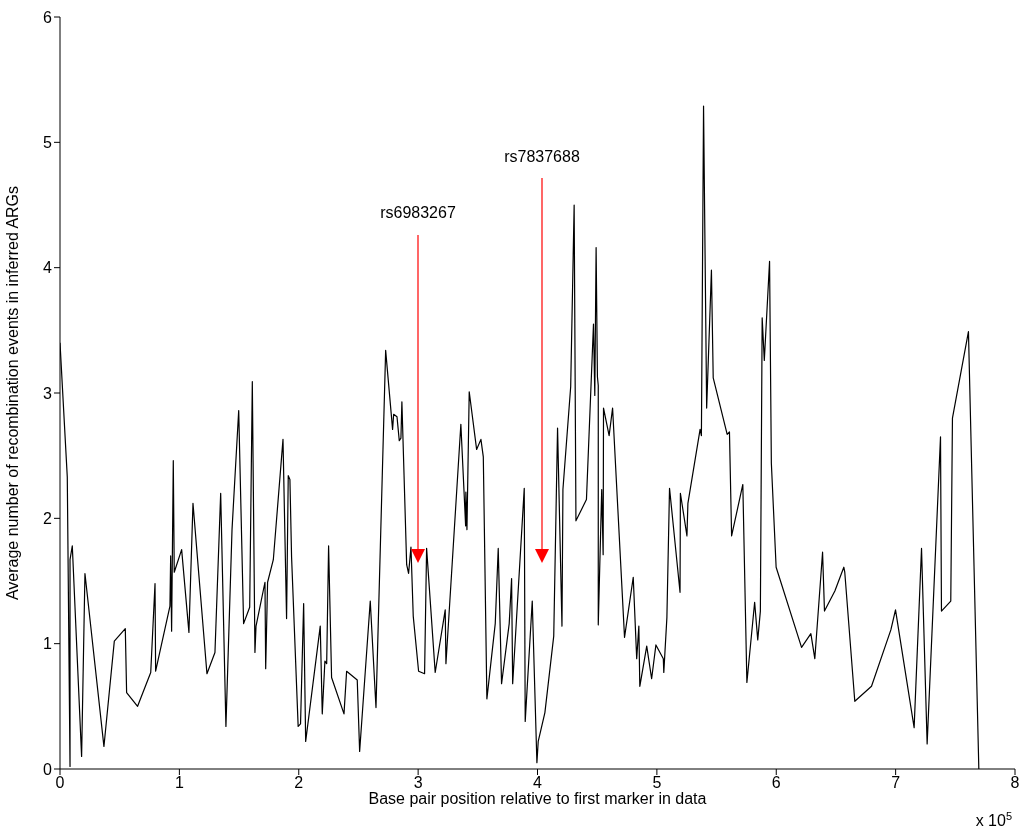  What do you see at coordinates (48, 519) in the screenshot?
I see `y-tick-label: 2` at bounding box center [48, 519].